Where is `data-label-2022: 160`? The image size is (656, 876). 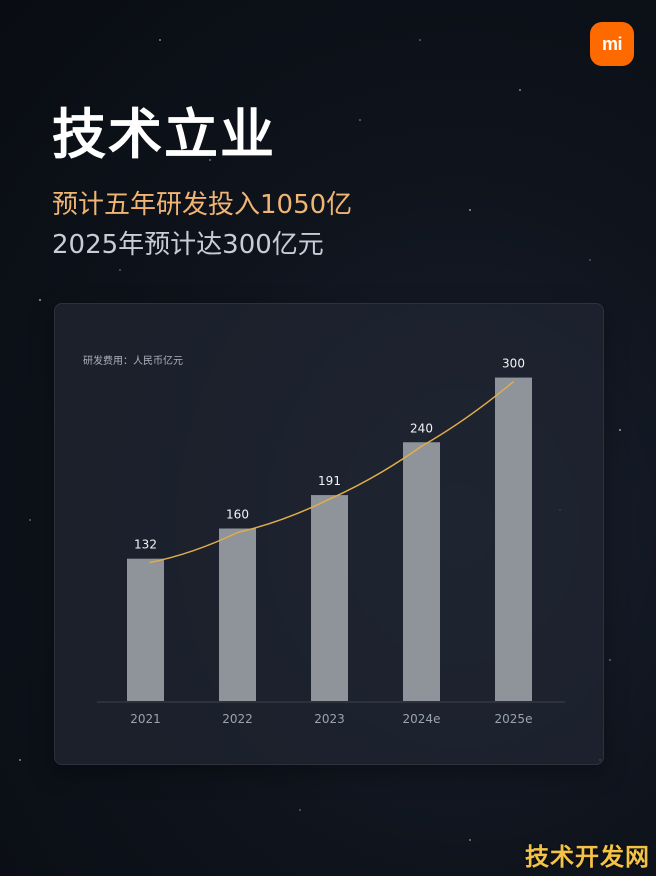 data-label-2022: 160 is located at coordinates (237, 515).